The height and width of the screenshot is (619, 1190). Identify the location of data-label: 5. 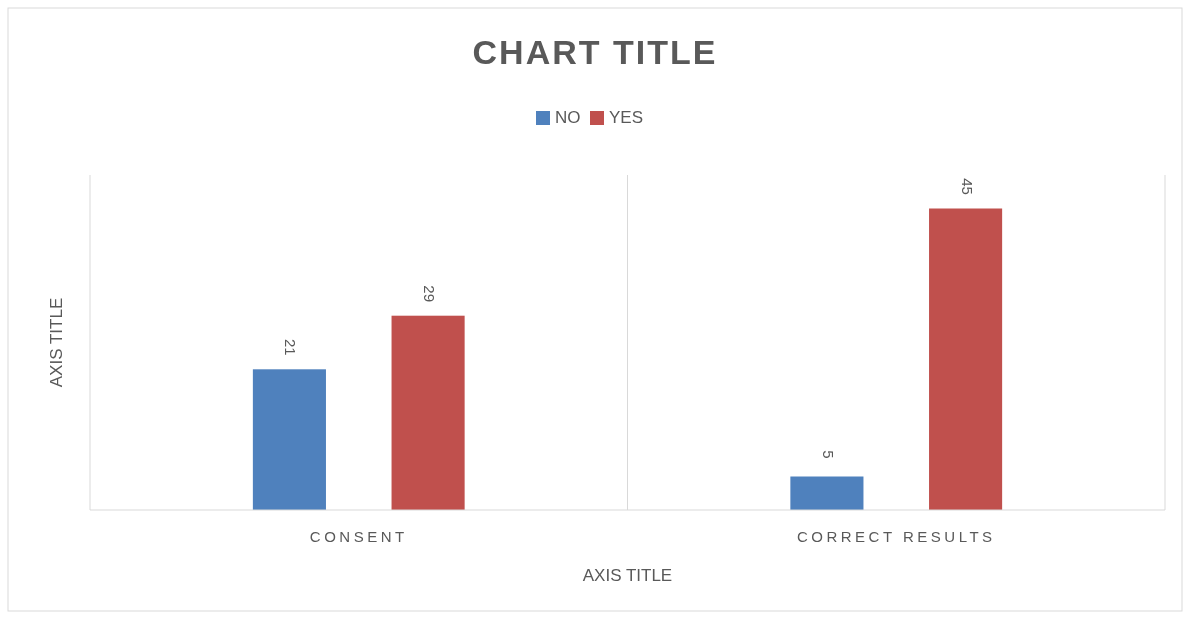
(828, 454).